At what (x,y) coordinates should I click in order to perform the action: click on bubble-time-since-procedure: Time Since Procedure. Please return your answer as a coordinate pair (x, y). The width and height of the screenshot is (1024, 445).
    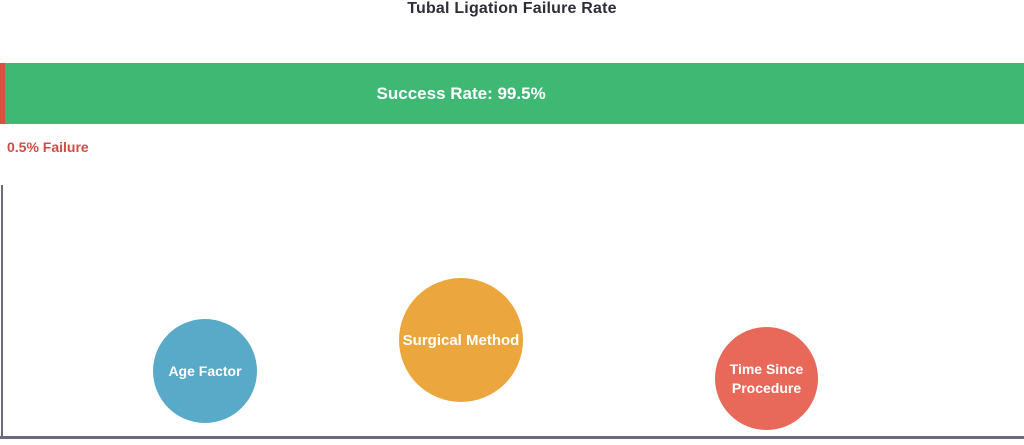
    Looking at the image, I should click on (766, 378).